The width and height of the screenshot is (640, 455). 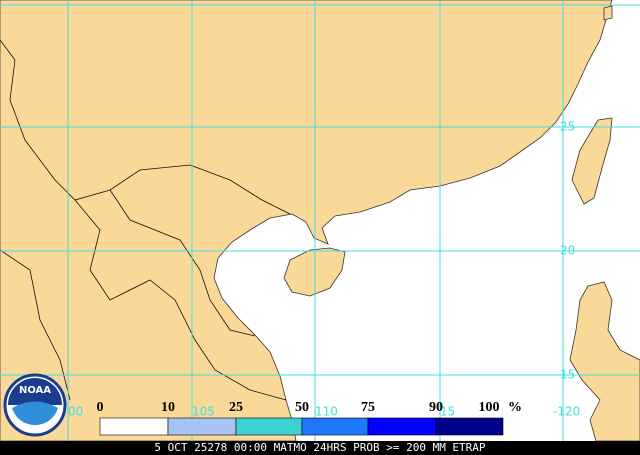 What do you see at coordinates (75, 412) in the screenshot?
I see `lon-label: 00` at bounding box center [75, 412].